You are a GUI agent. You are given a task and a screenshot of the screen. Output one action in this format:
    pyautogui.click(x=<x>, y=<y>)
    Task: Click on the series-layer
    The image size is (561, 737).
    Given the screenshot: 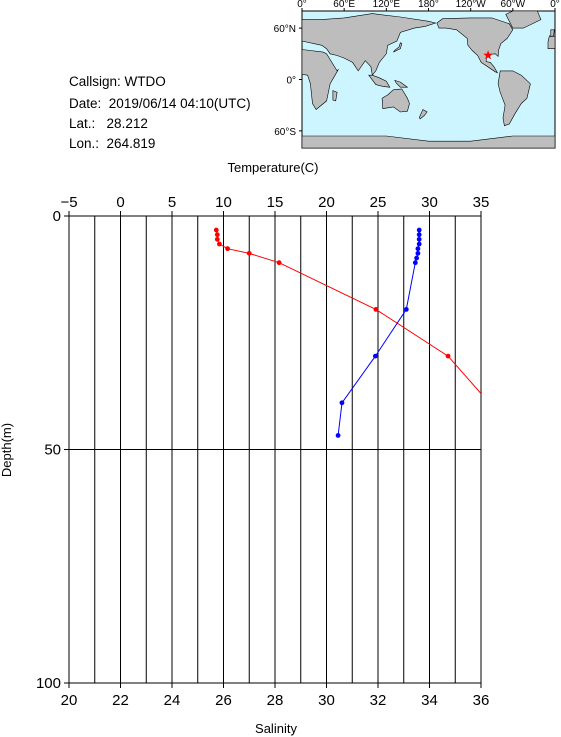 What is the action you would take?
    pyautogui.click(x=347, y=332)
    